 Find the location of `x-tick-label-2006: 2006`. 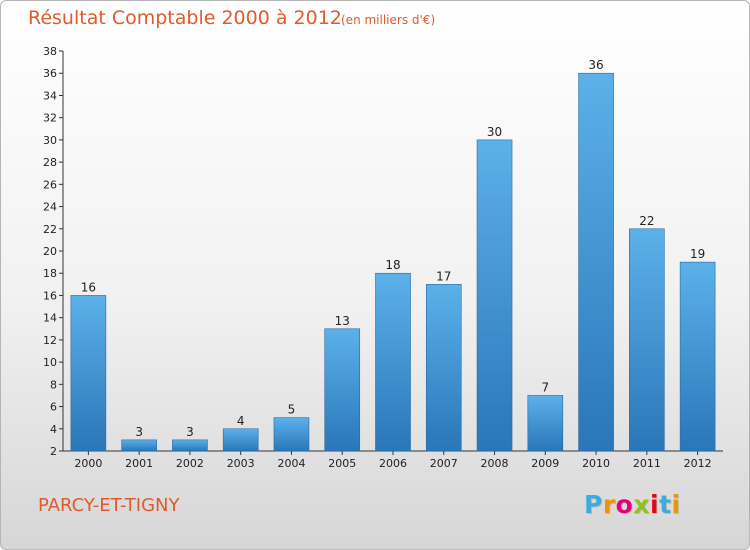

x-tick-label-2006: 2006 is located at coordinates (393, 463).